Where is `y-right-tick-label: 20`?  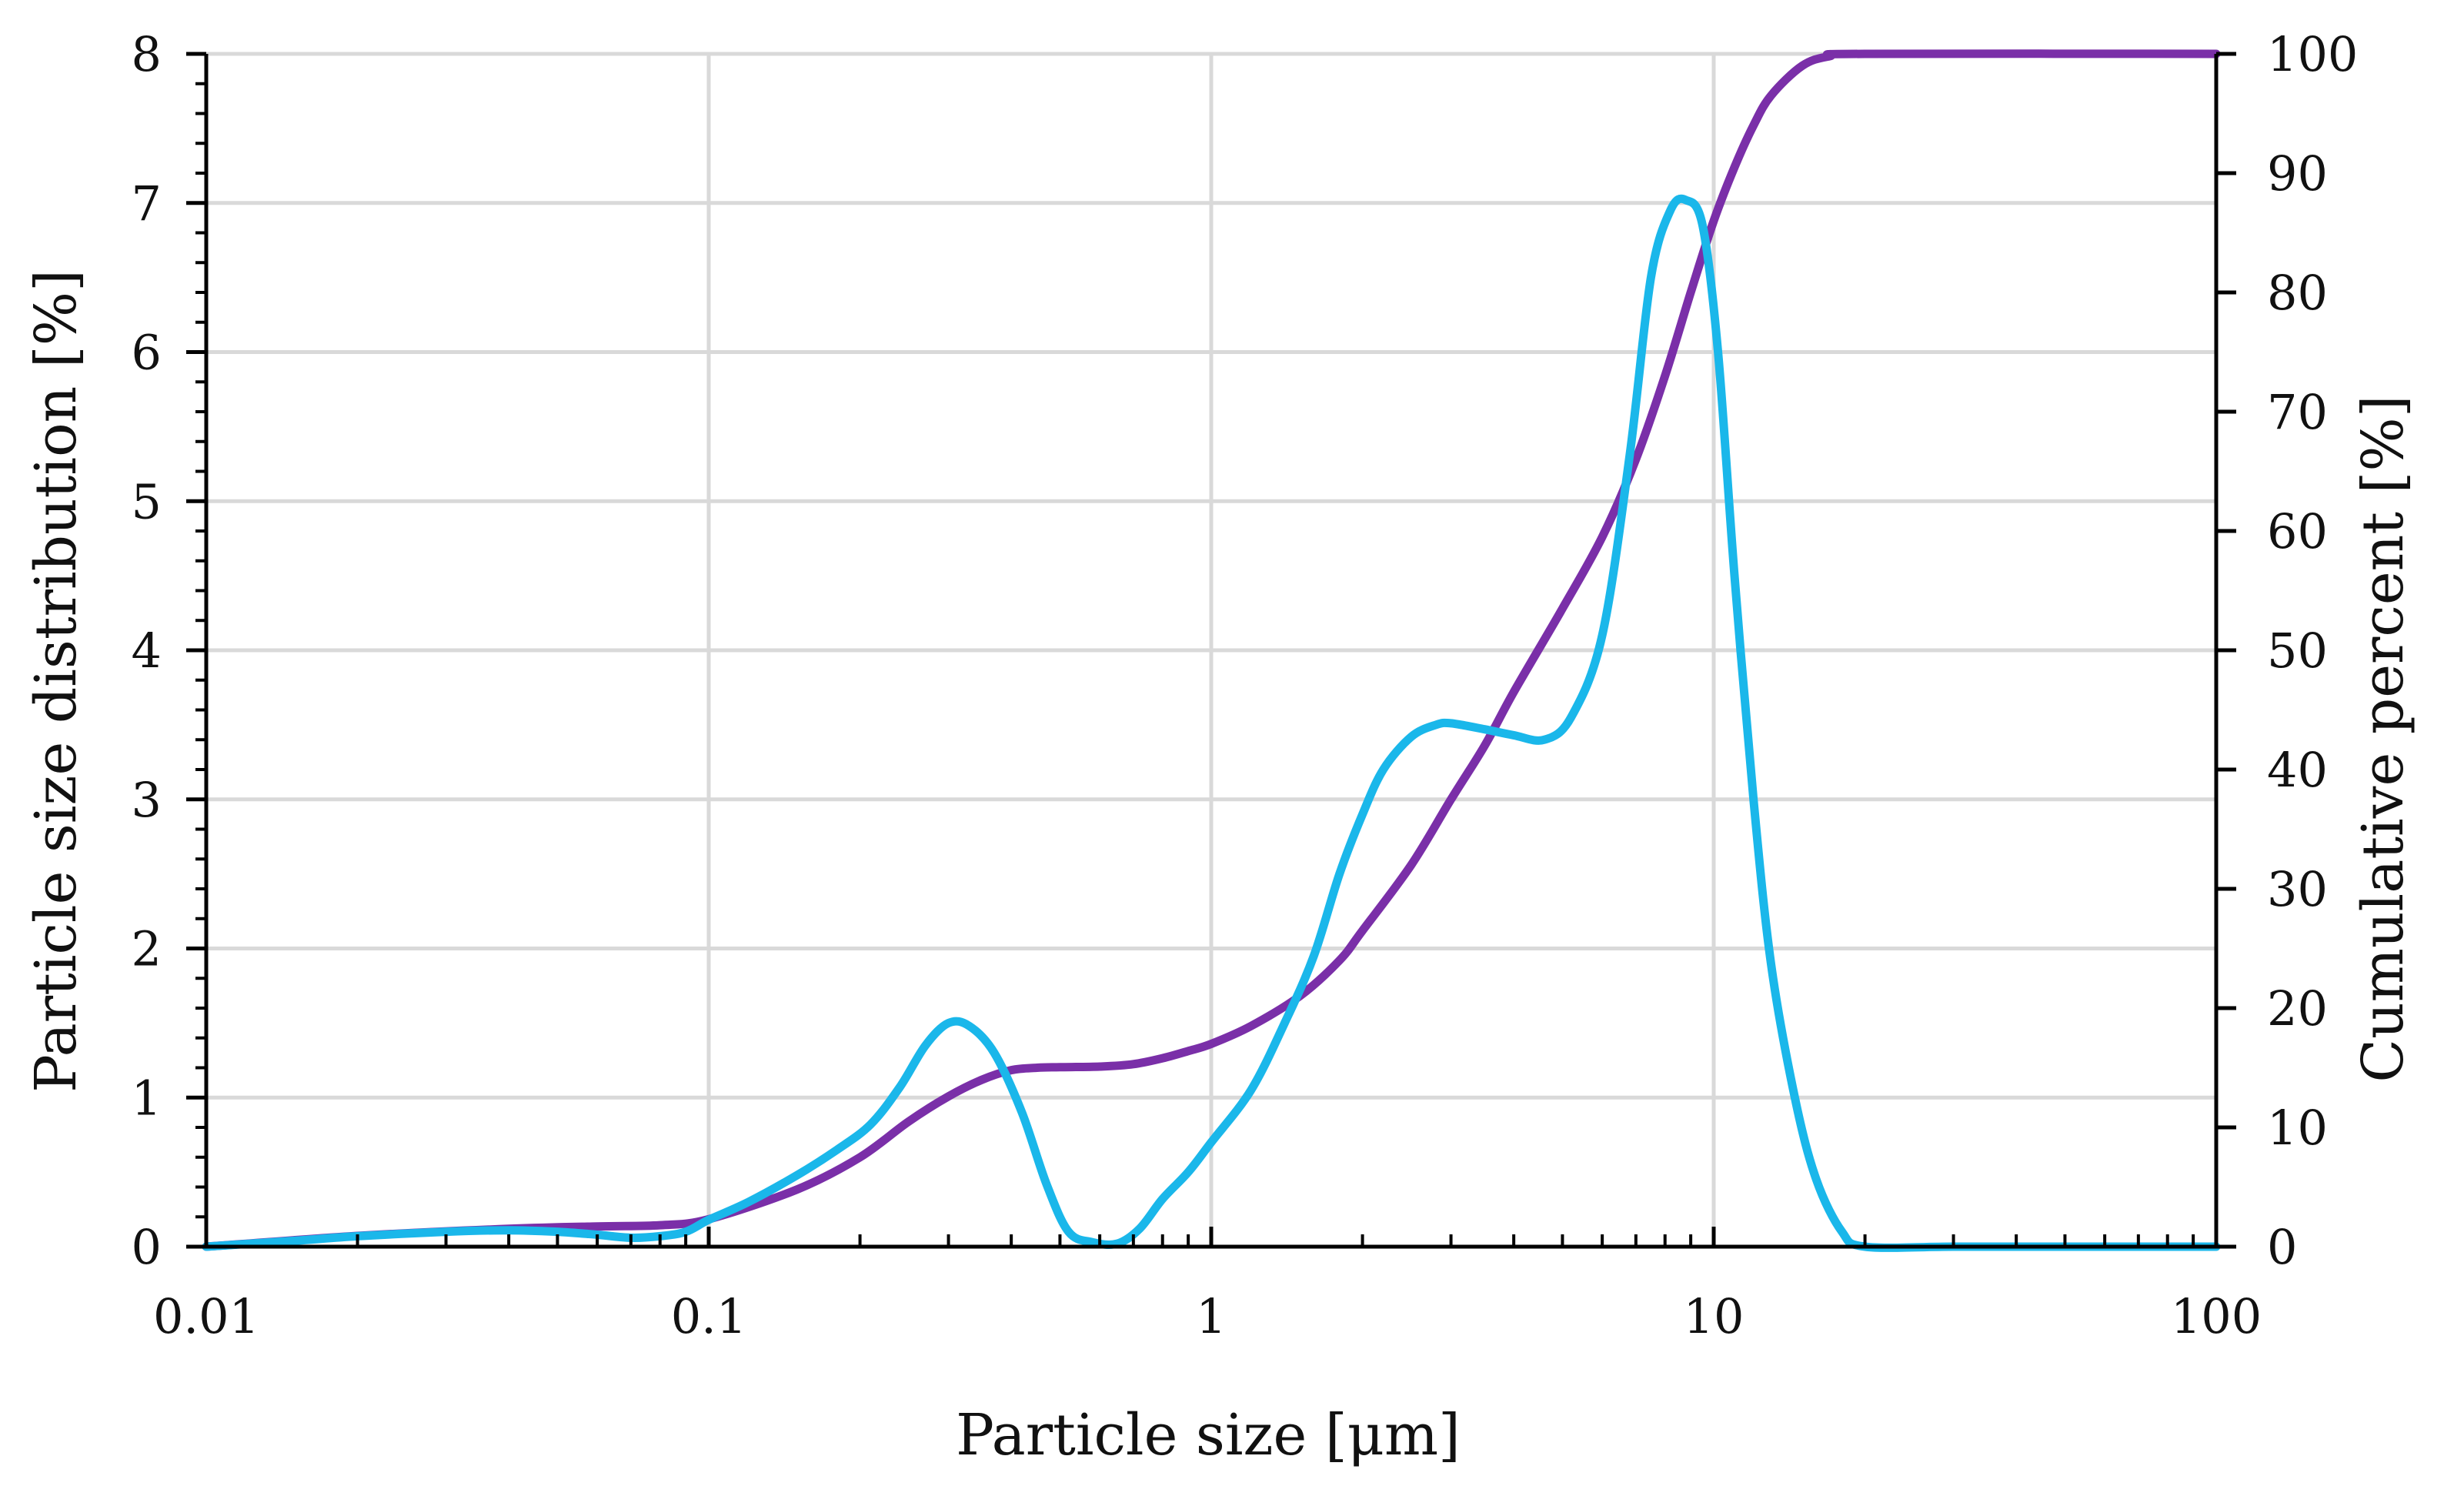
y-right-tick-label: 20 is located at coordinates (2297, 1009).